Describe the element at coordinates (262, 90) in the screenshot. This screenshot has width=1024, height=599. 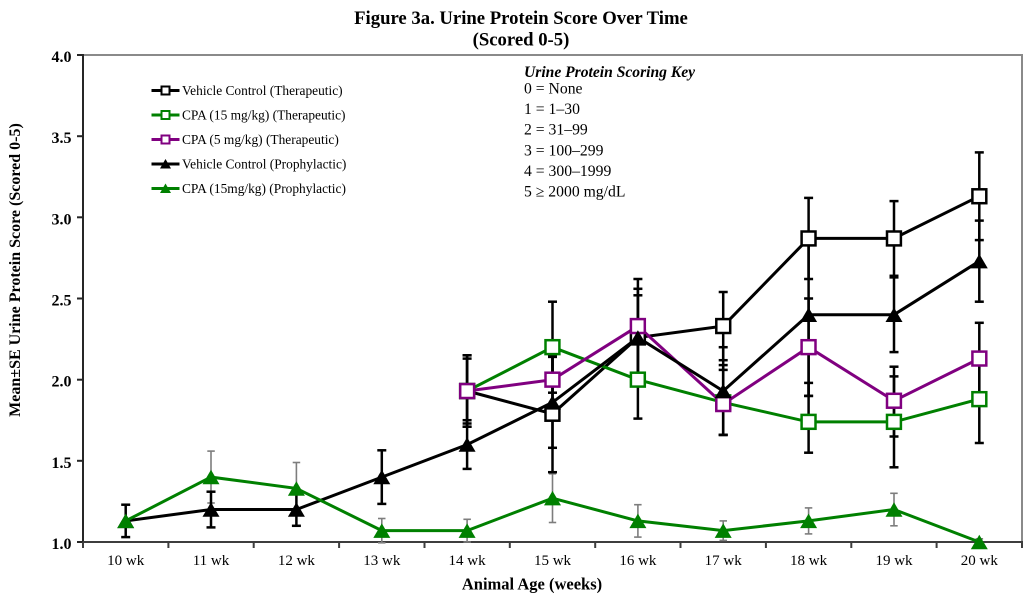
I see `svg-text: Vehicle Control (Therapeutic)` at that location.